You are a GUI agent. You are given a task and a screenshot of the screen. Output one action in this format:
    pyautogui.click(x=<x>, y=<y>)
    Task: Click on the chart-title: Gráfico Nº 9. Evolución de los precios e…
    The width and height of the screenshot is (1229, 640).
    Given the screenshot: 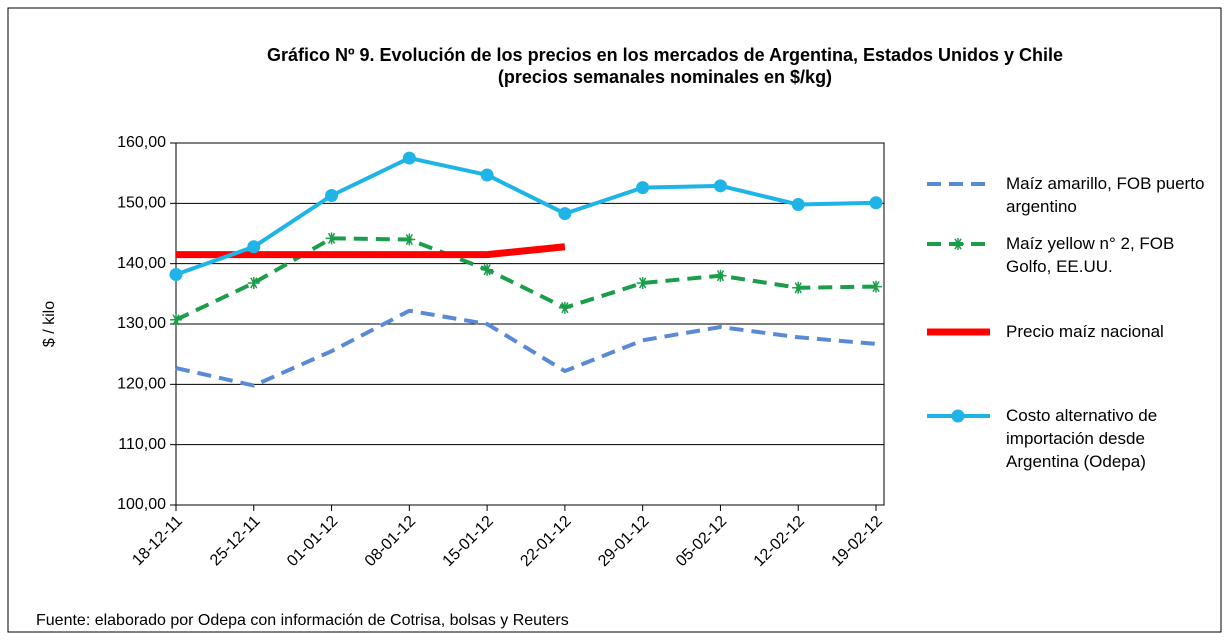 What is the action you would take?
    pyautogui.click(x=665, y=55)
    